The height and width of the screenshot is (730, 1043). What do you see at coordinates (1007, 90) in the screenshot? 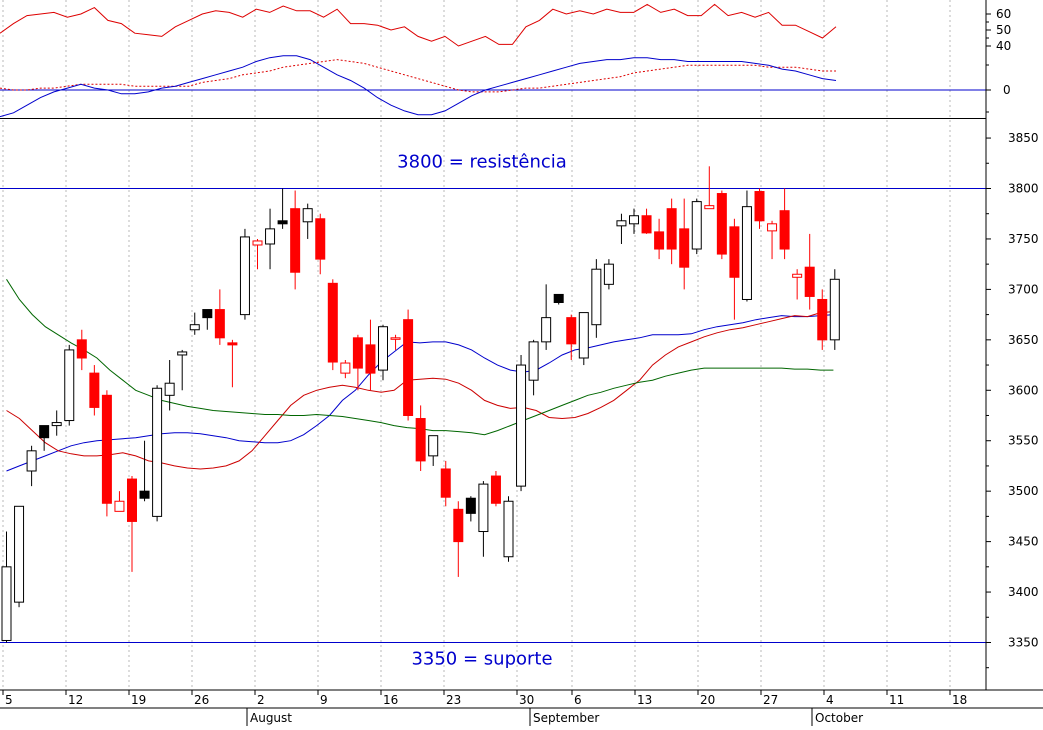
I see `osc-y-tick-label: 0` at bounding box center [1007, 90].